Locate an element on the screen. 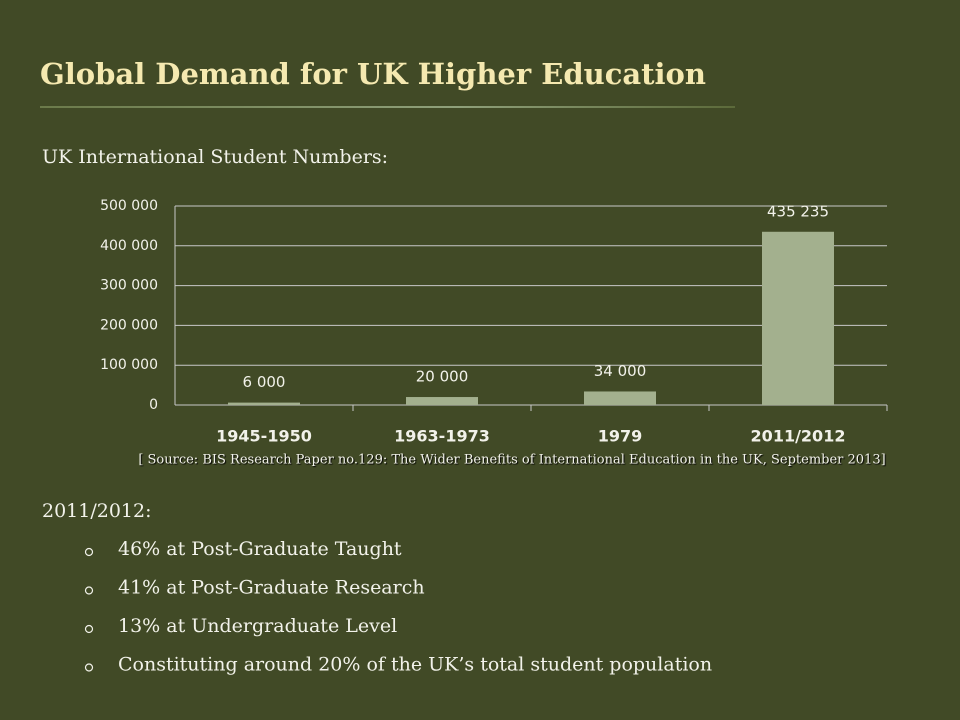  y-tick-label: 200 000 is located at coordinates (129, 325).